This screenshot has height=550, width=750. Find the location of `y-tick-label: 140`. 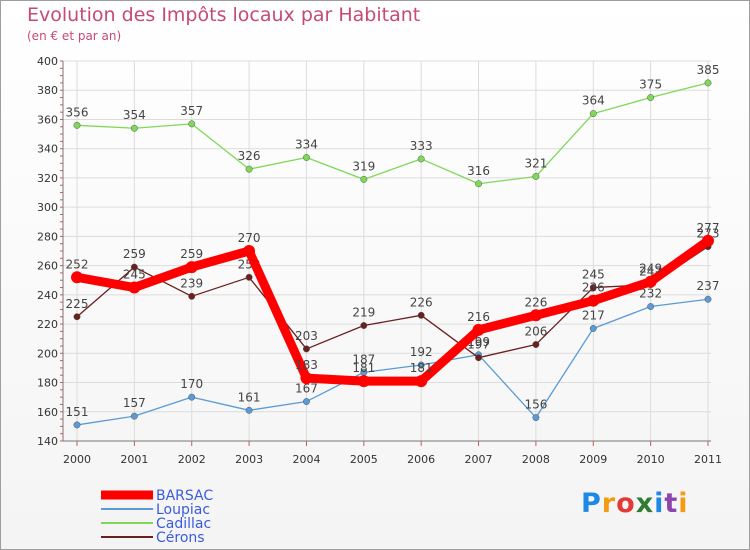

y-tick-label: 140 is located at coordinates (47, 441).